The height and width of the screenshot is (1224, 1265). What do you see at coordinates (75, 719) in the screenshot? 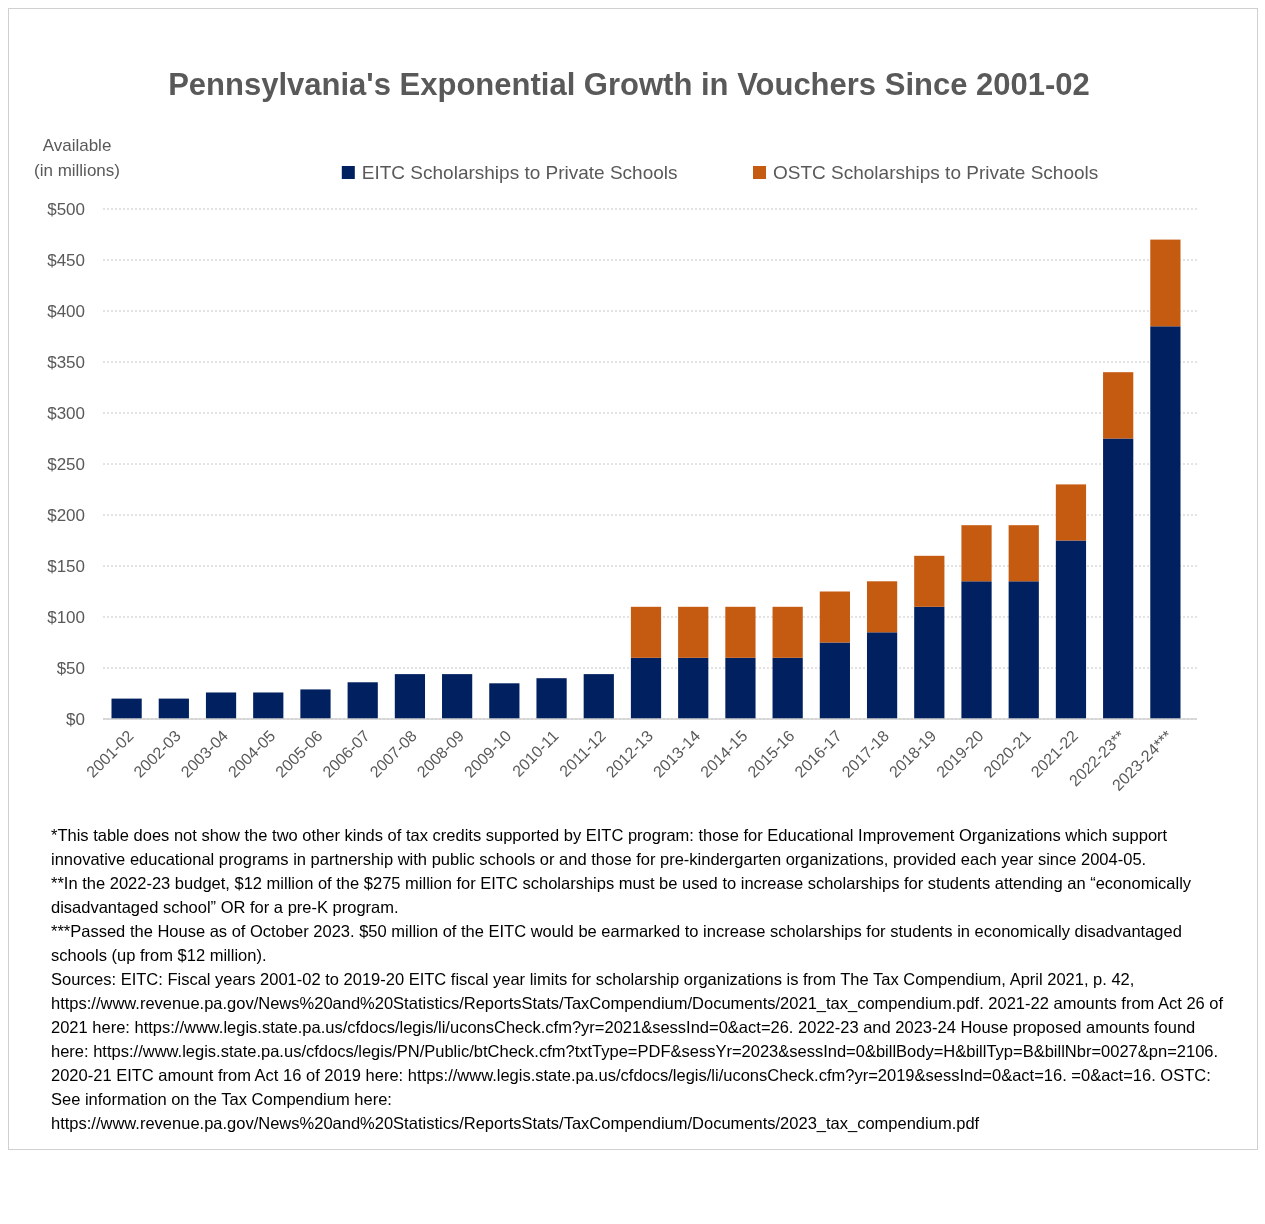
I see `y-tick-label: $0` at bounding box center [75, 719].